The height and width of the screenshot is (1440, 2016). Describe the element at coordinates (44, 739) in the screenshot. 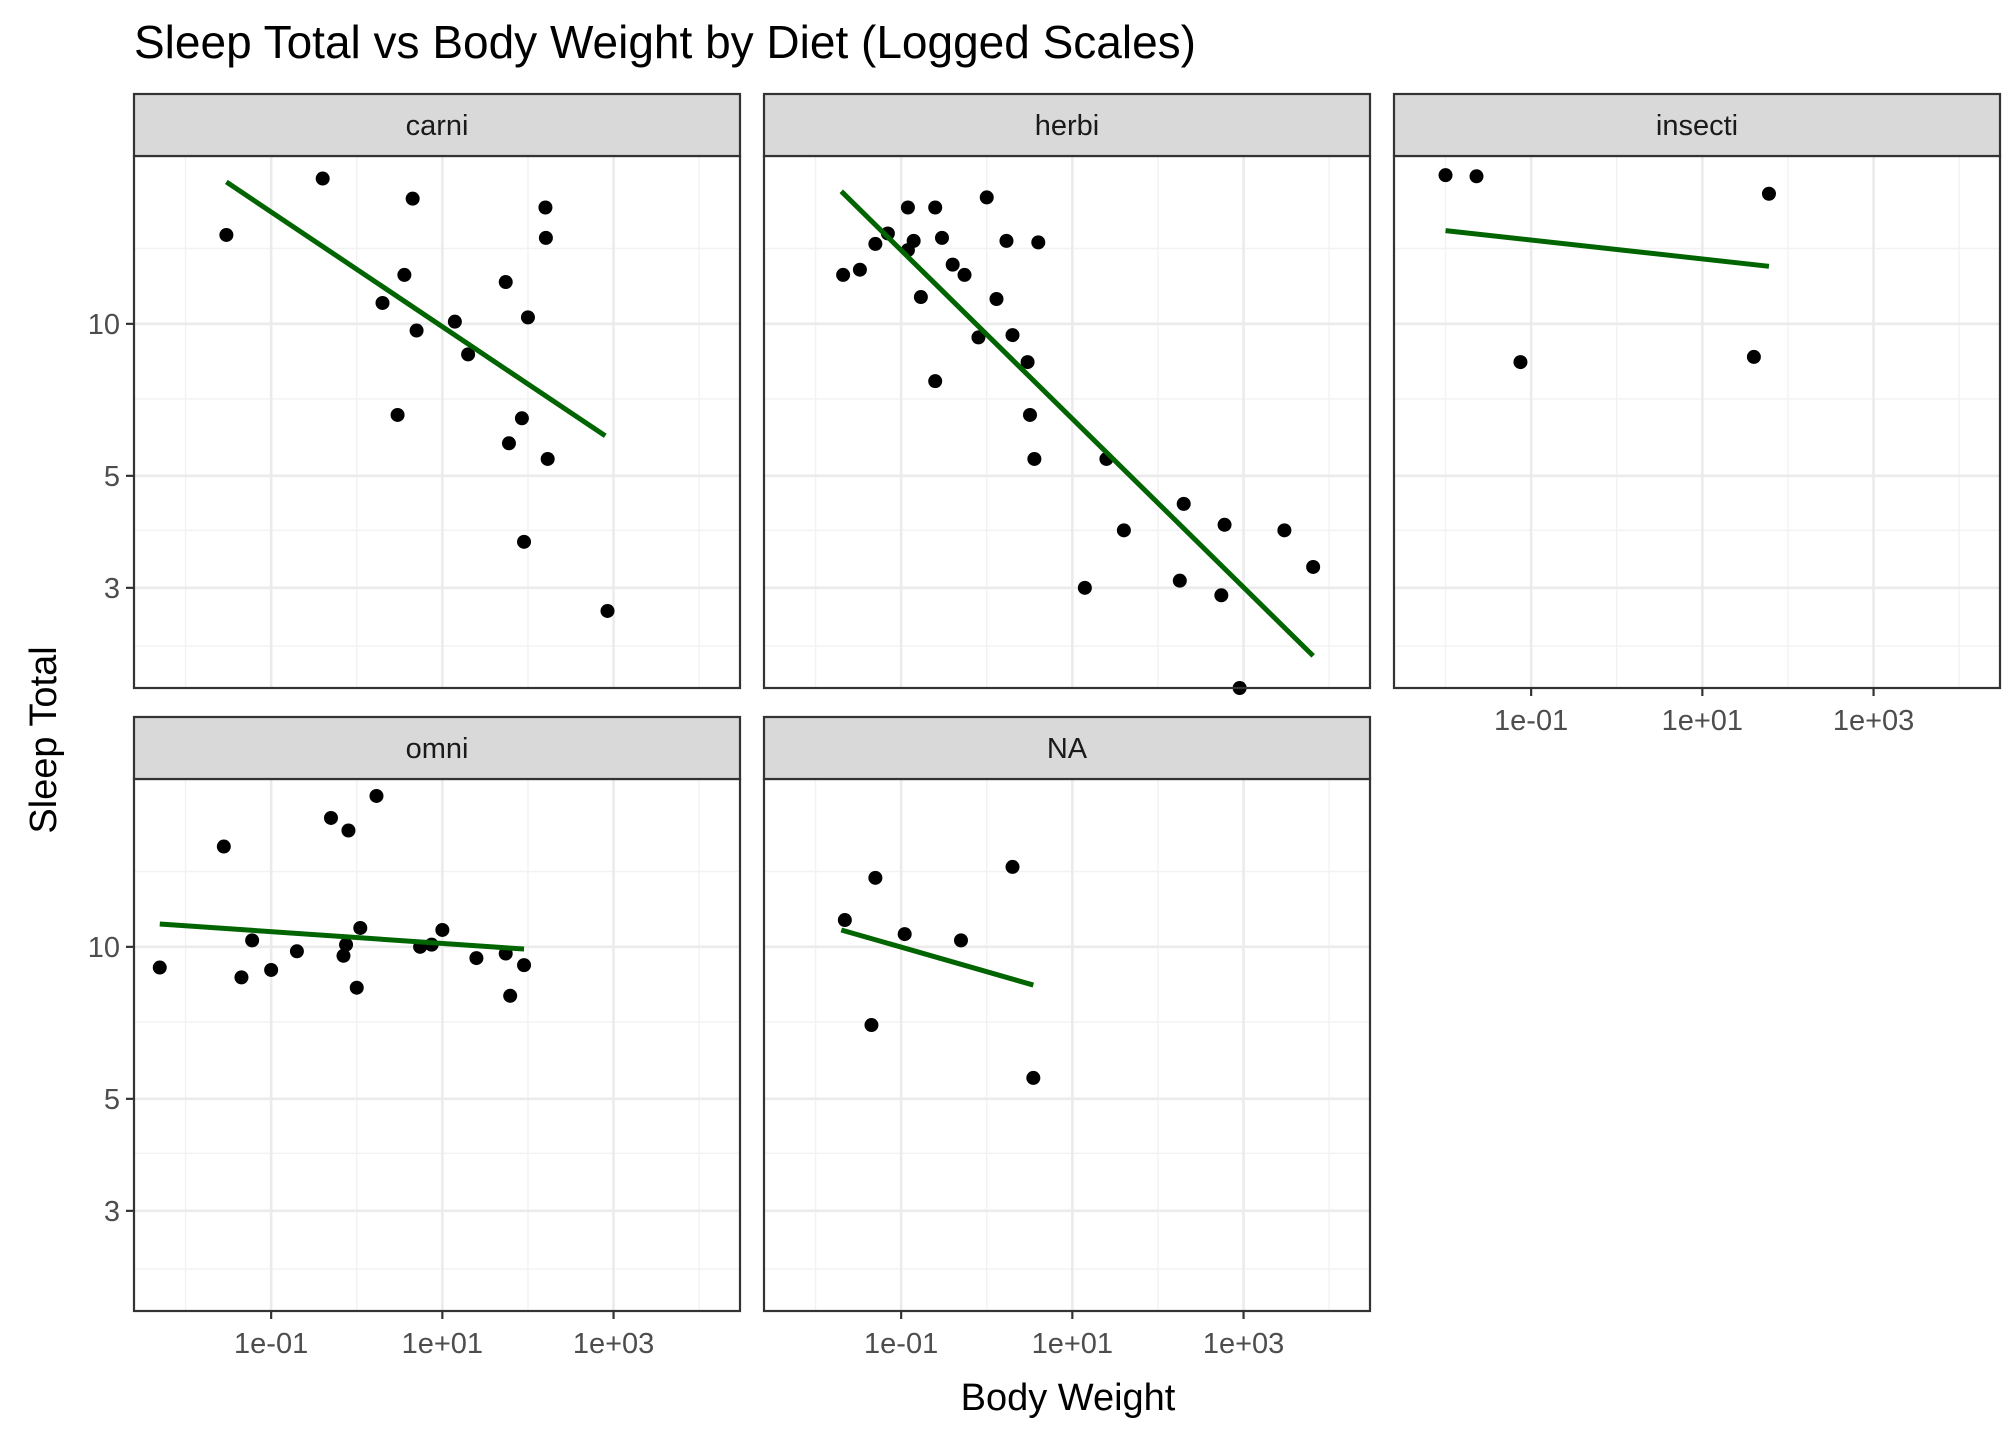

I see `y-axis-title: Sleep Total` at that location.